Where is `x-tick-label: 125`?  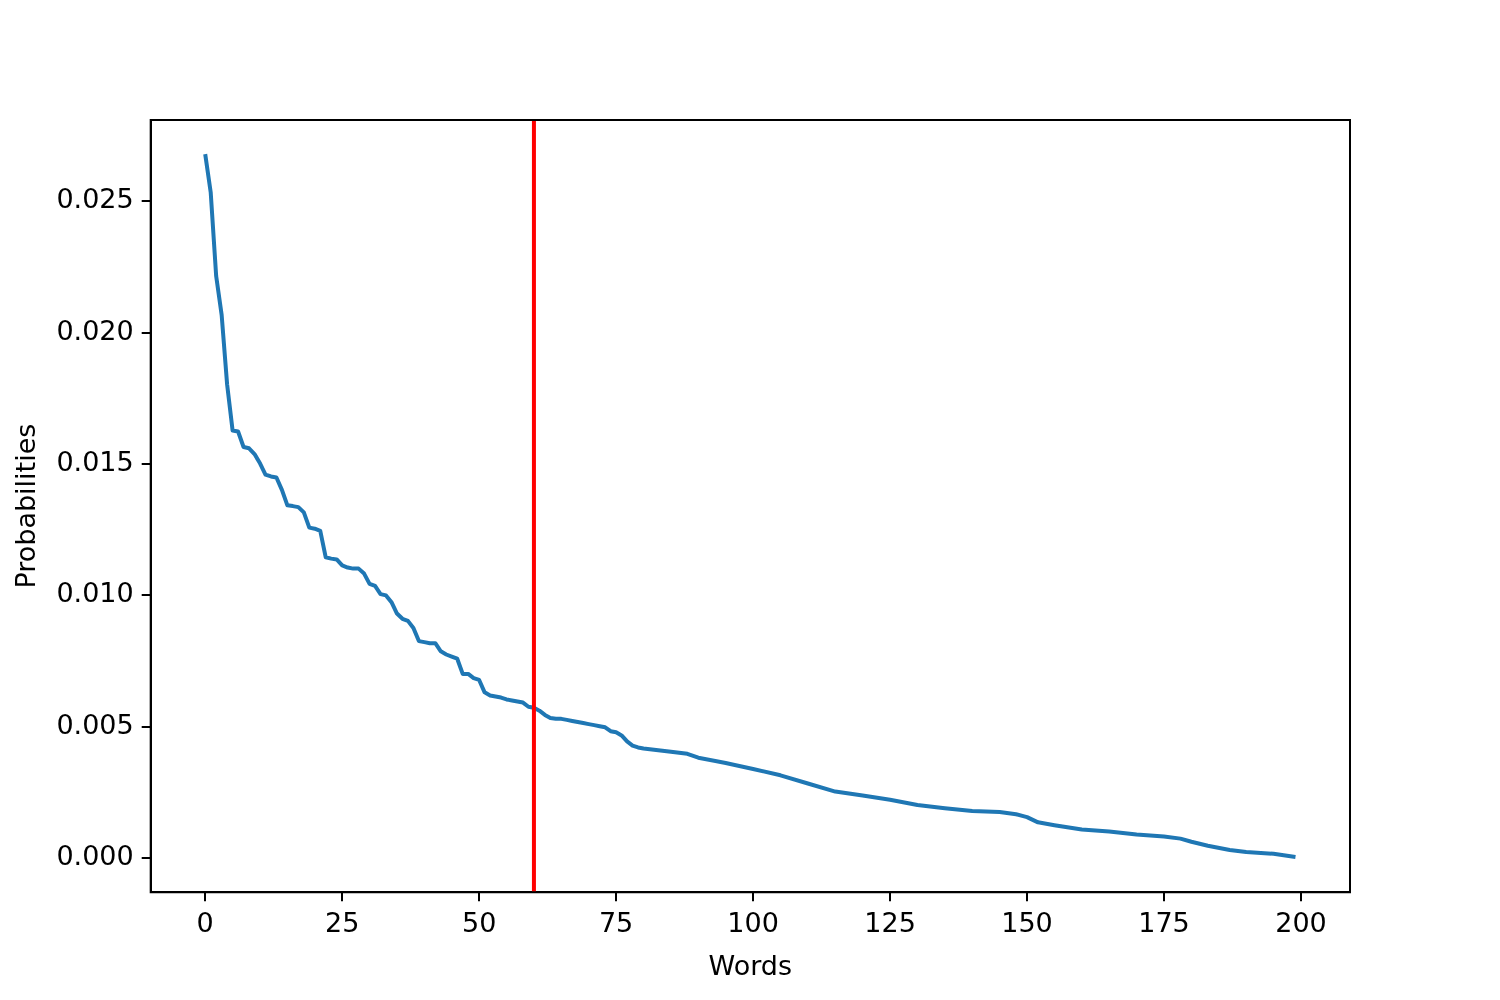
x-tick-label: 125 is located at coordinates (890, 923).